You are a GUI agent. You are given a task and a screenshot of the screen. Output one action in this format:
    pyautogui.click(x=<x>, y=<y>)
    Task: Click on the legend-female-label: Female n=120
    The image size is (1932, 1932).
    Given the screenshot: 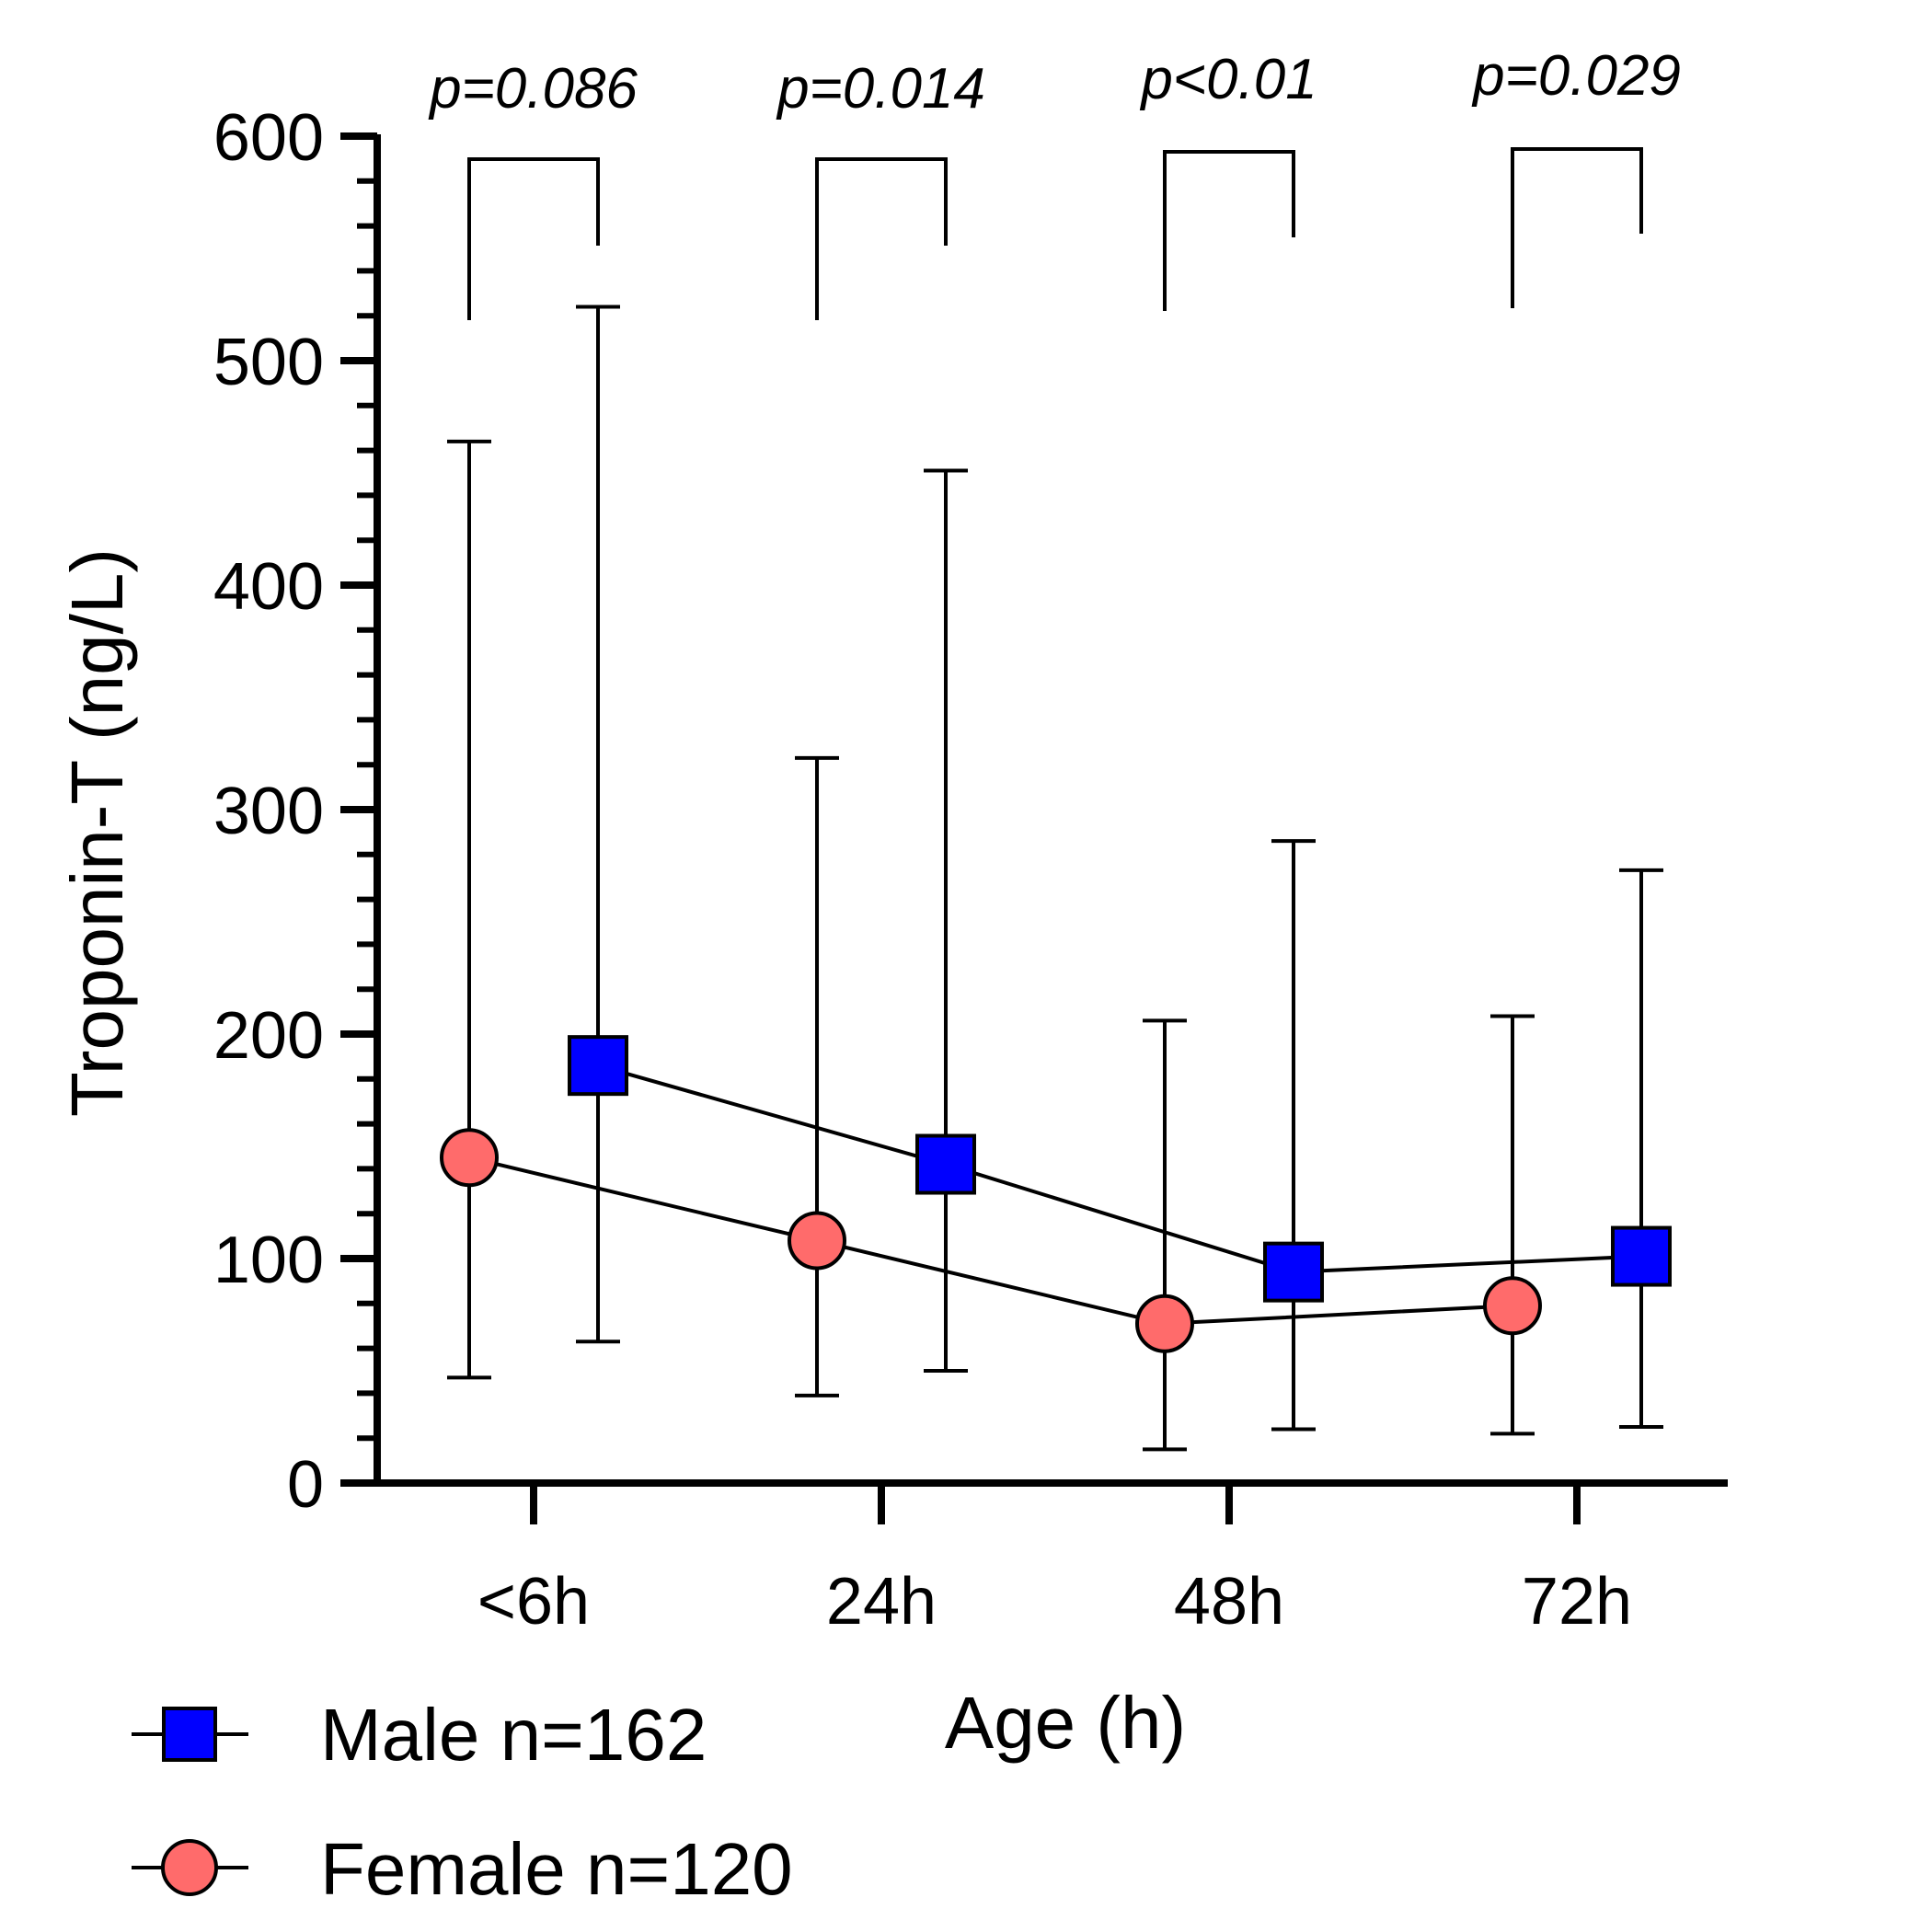 What is the action you would take?
    pyautogui.click(x=556, y=1869)
    